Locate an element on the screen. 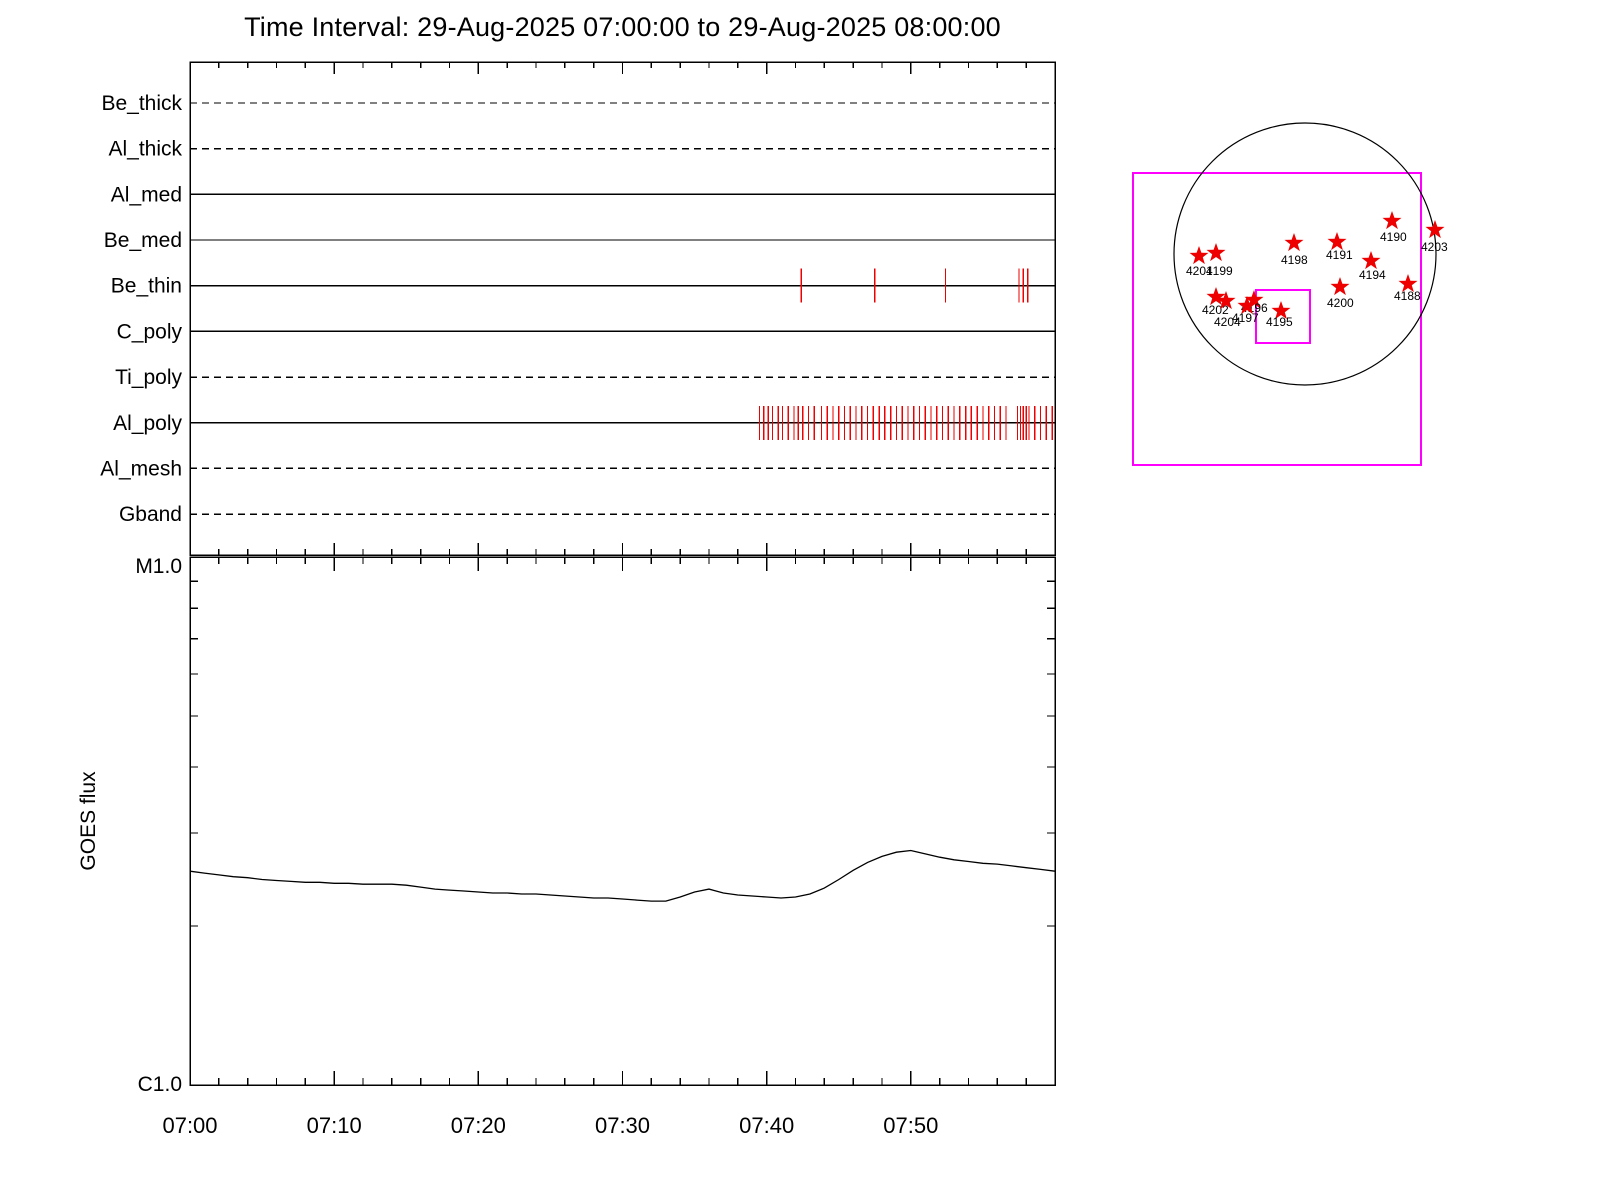  active-region-label: 4188 is located at coordinates (1407, 296).